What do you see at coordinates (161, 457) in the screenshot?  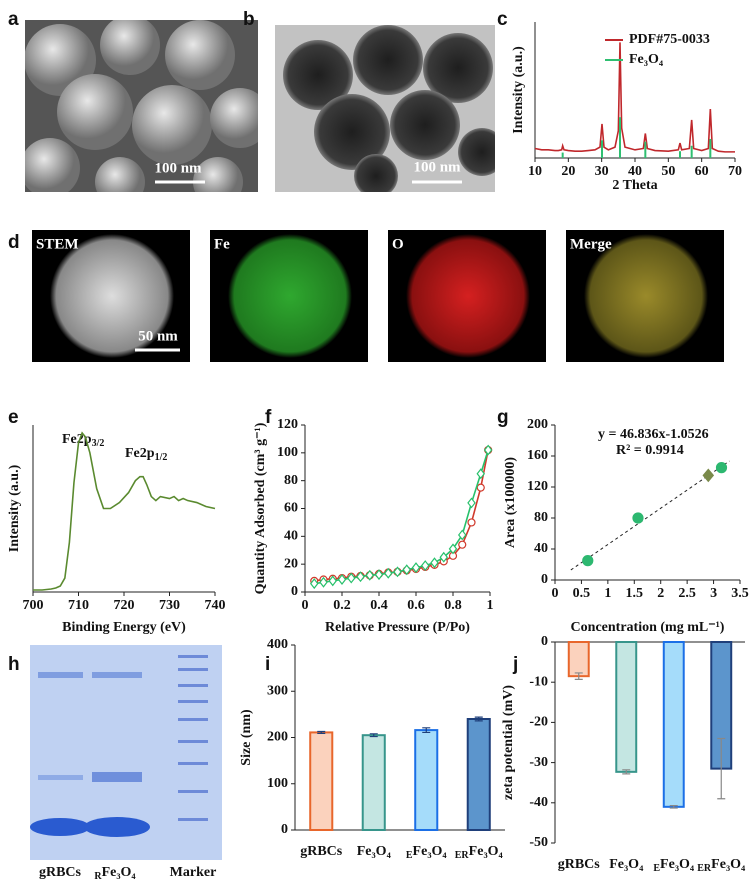 I see `annotation-sub: 1/2` at bounding box center [161, 457].